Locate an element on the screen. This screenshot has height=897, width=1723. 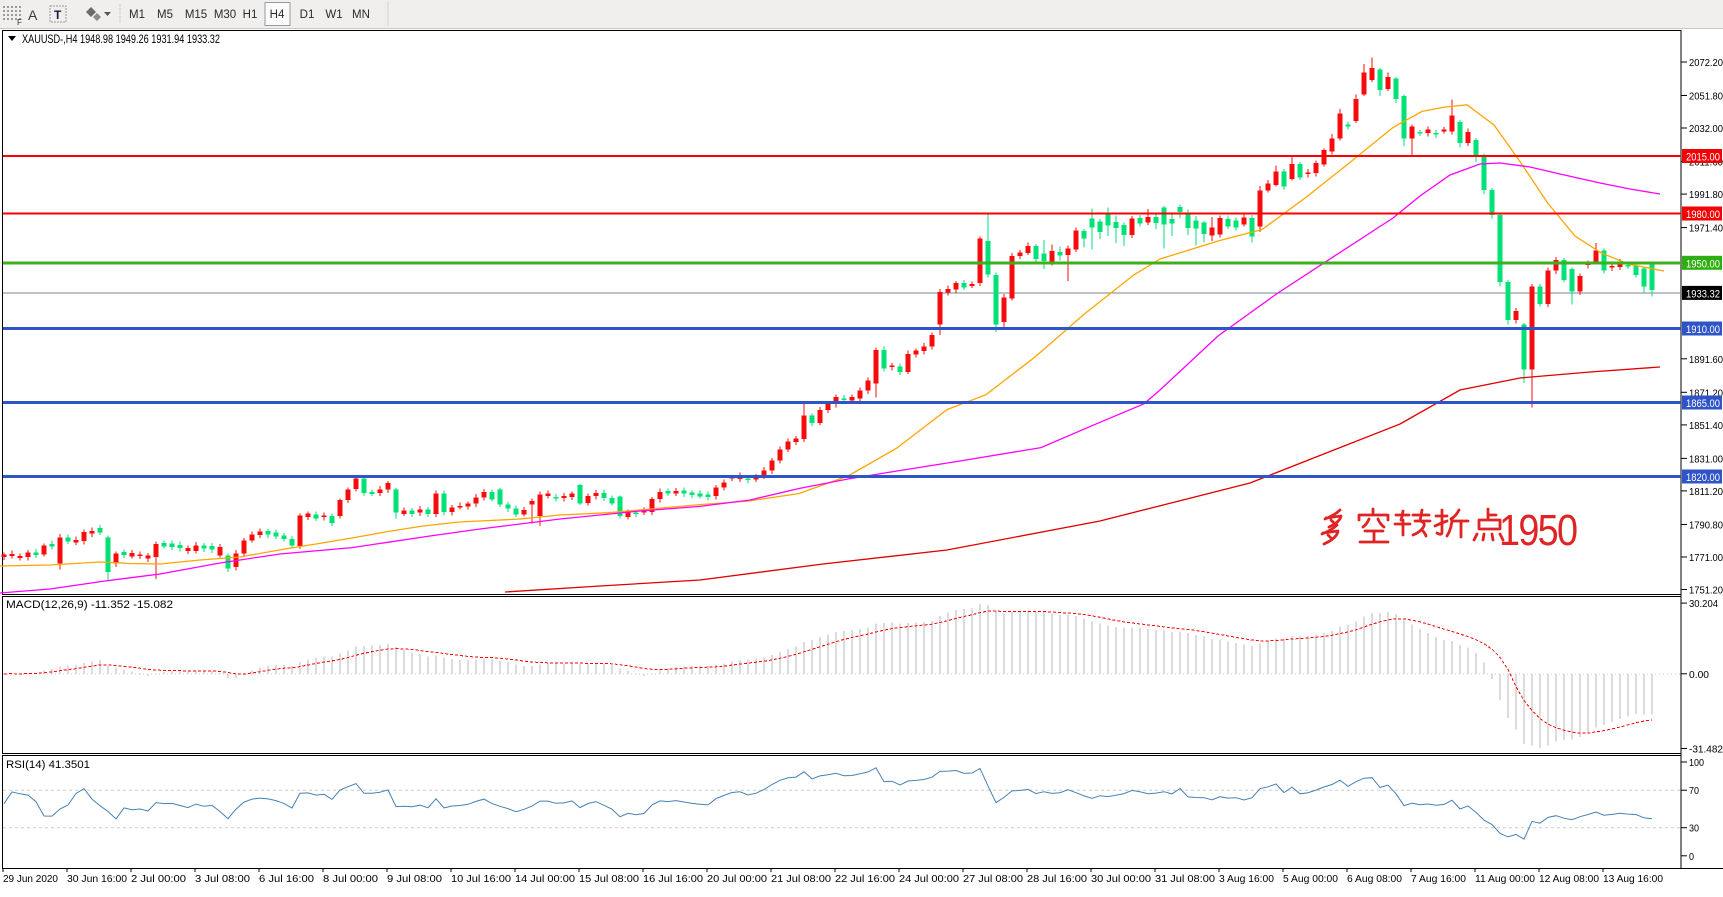
svg-text: M5 is located at coordinates (165, 15).